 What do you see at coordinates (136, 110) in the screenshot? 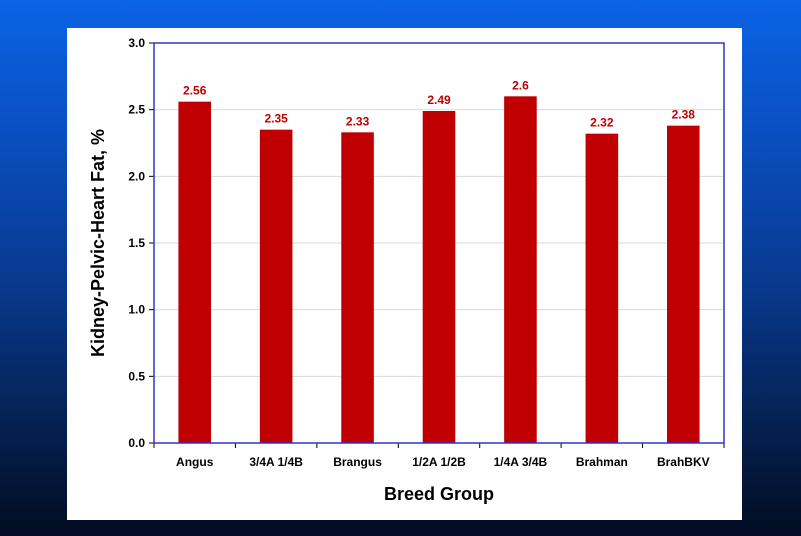
I see `y-tick-label: 2.5` at bounding box center [136, 110].